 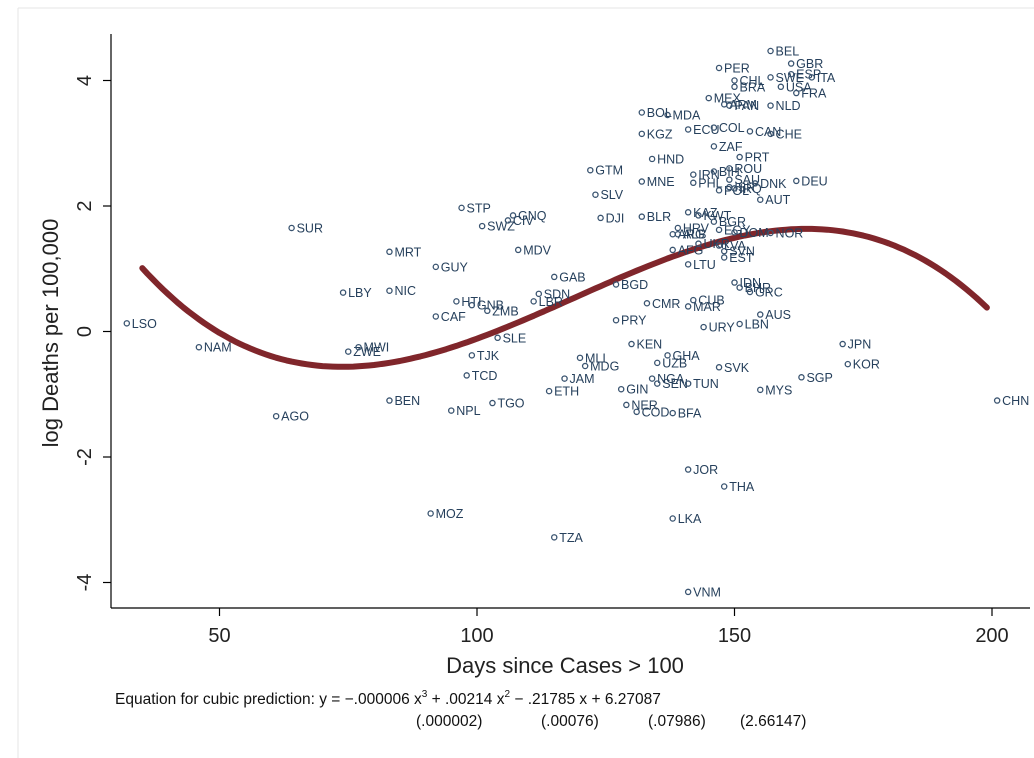 What do you see at coordinates (372, 348) in the screenshot?
I see `point-mwi: MWI` at bounding box center [372, 348].